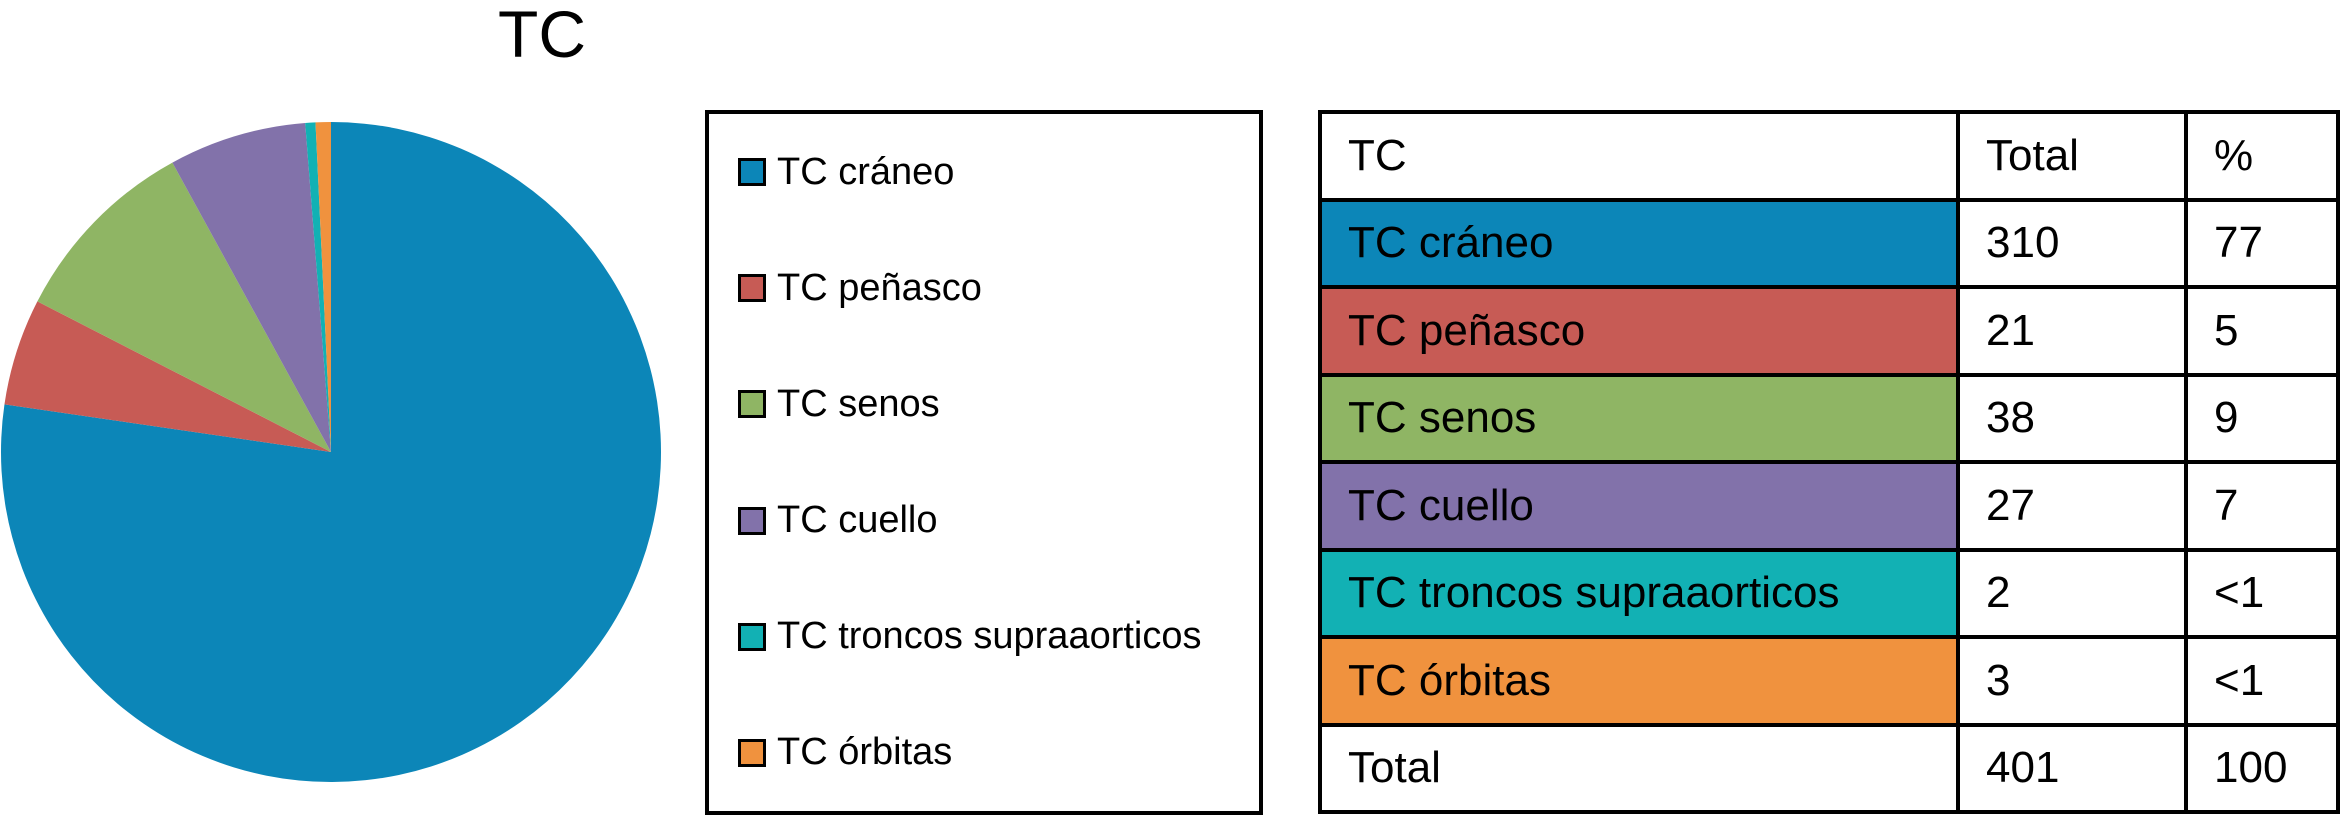  What do you see at coordinates (1639, 331) in the screenshot?
I see `table-row-2-label: TC peñasco` at bounding box center [1639, 331].